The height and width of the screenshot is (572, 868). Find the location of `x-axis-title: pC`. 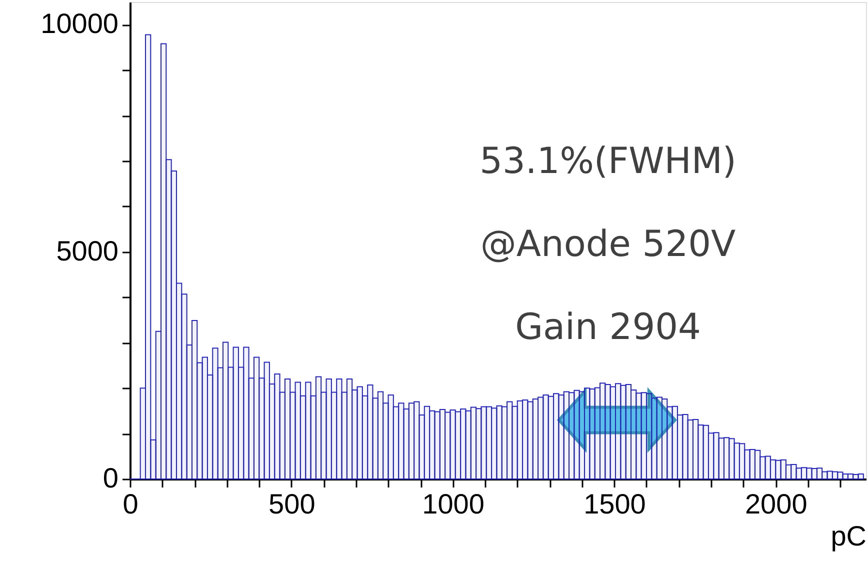

x-axis-title: pC is located at coordinates (848, 536).